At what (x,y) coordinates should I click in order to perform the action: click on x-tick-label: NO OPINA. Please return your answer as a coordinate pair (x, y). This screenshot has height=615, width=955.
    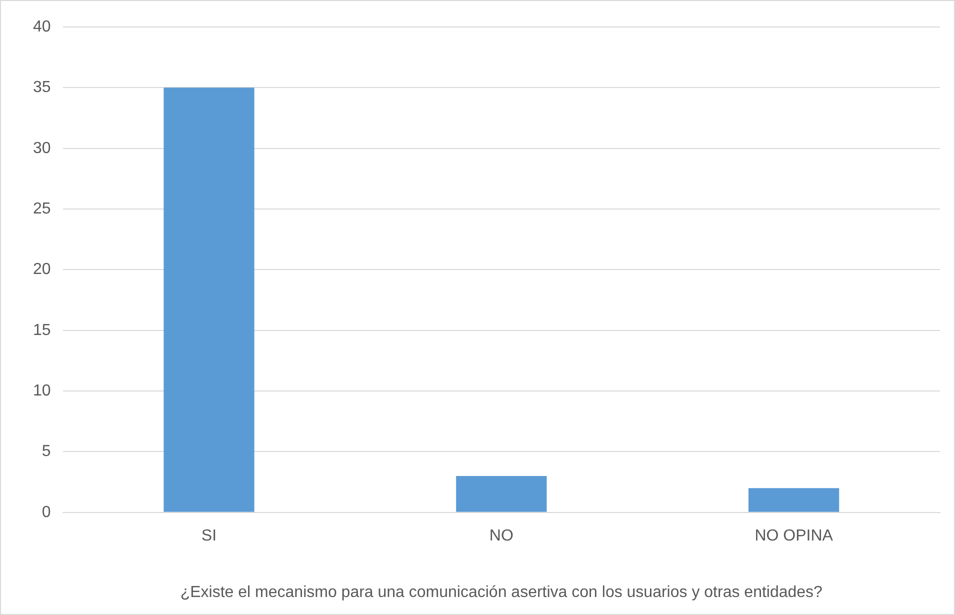
    Looking at the image, I should click on (794, 535).